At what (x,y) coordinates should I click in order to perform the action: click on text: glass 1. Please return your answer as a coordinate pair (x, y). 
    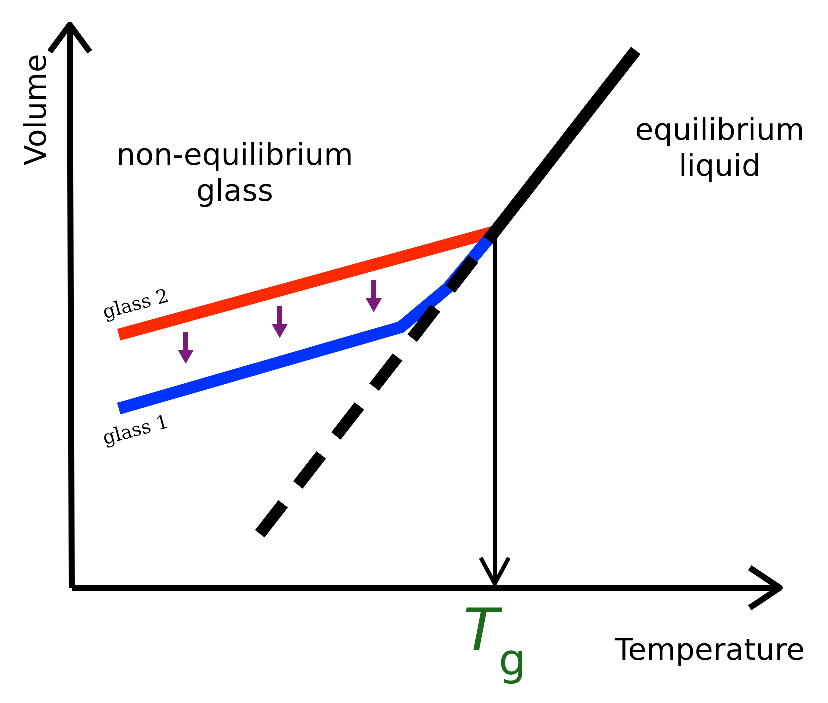
    Looking at the image, I should click on (136, 430).